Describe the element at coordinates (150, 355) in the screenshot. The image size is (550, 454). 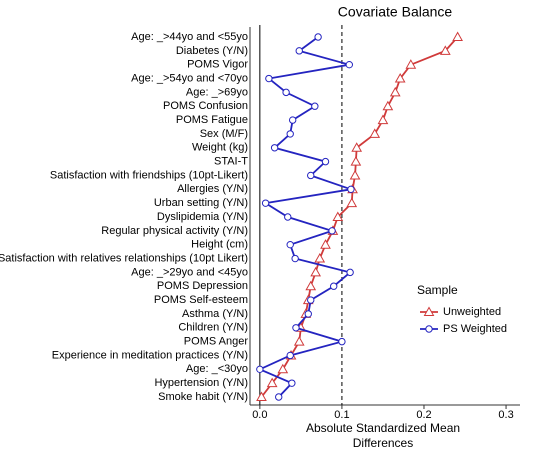
I see `y-tick-label: Experience in meditation practices (Y/N)` at that location.